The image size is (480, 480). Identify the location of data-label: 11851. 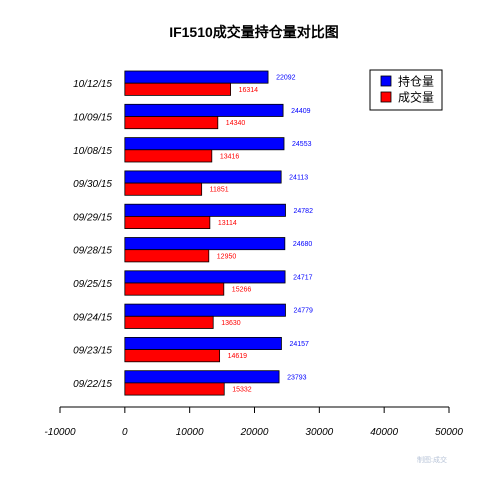
(219, 190).